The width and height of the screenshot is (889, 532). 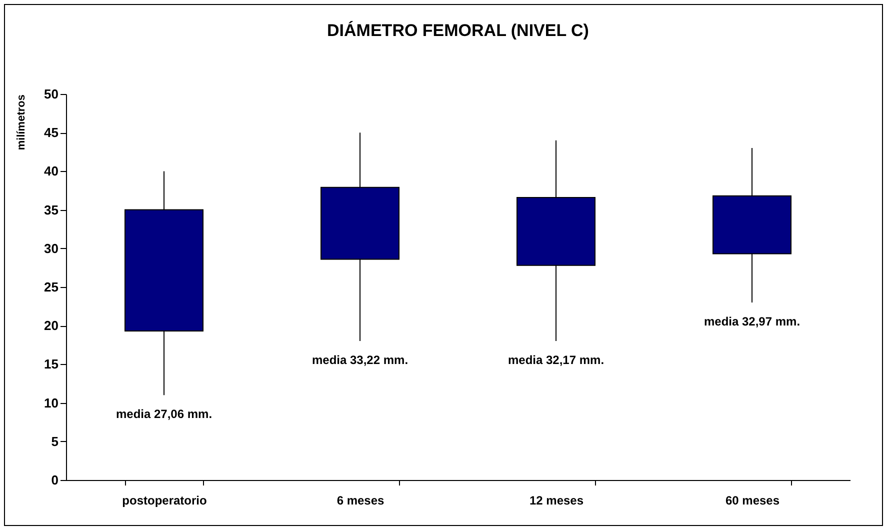 I want to click on y-tick-label: 15, so click(x=51, y=364).